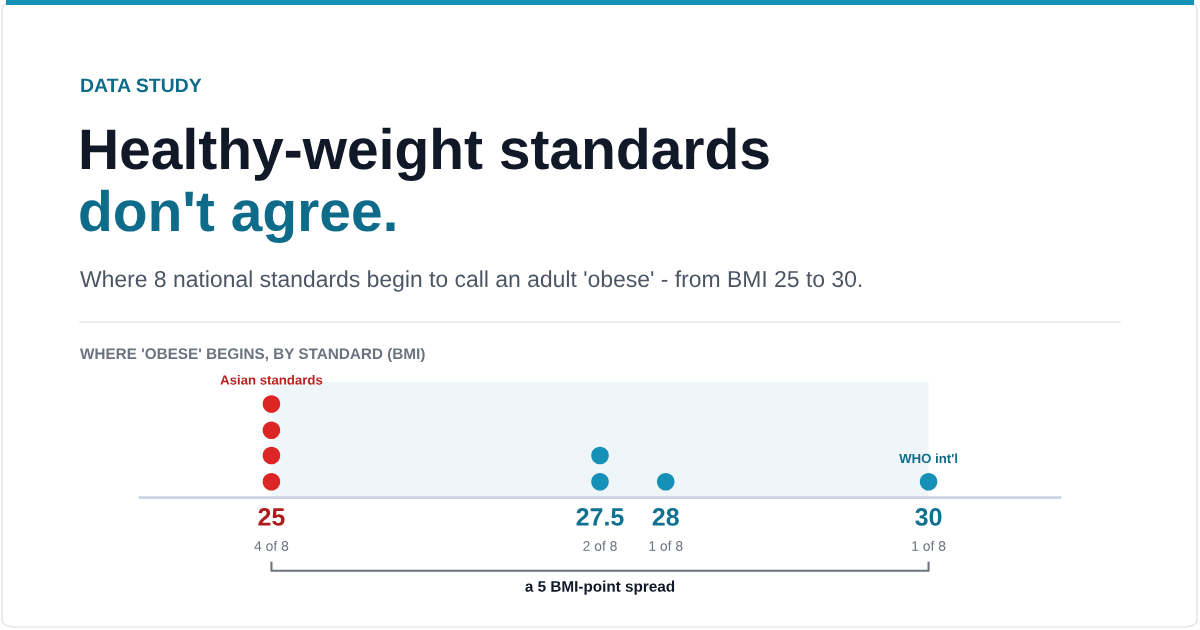 Image resolution: width=1200 pixels, height=630 pixels. What do you see at coordinates (271, 379) in the screenshot?
I see `series-label: Asian standards` at bounding box center [271, 379].